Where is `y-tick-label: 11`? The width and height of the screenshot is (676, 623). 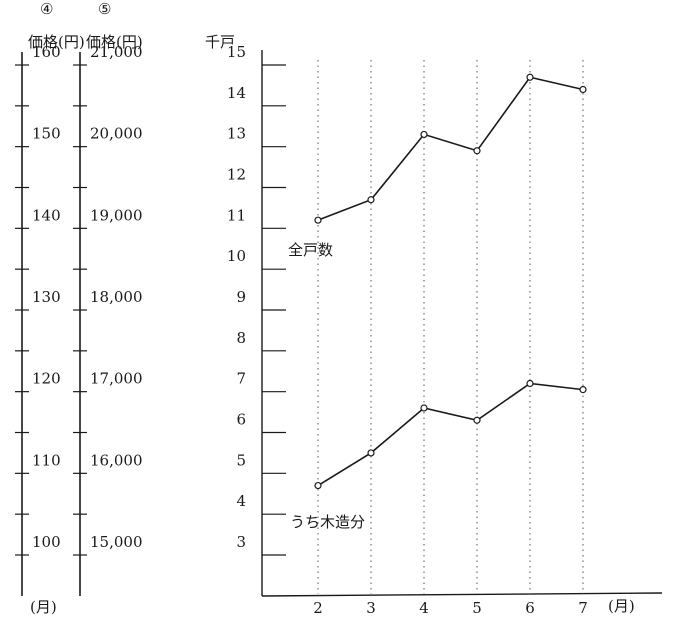
y-tick-label: 11 is located at coordinates (236, 215).